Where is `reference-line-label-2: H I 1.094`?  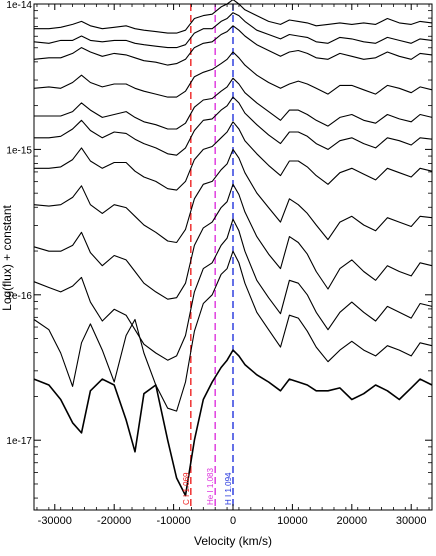 reference-line-label-2: H I 1.094 is located at coordinates (228, 488).